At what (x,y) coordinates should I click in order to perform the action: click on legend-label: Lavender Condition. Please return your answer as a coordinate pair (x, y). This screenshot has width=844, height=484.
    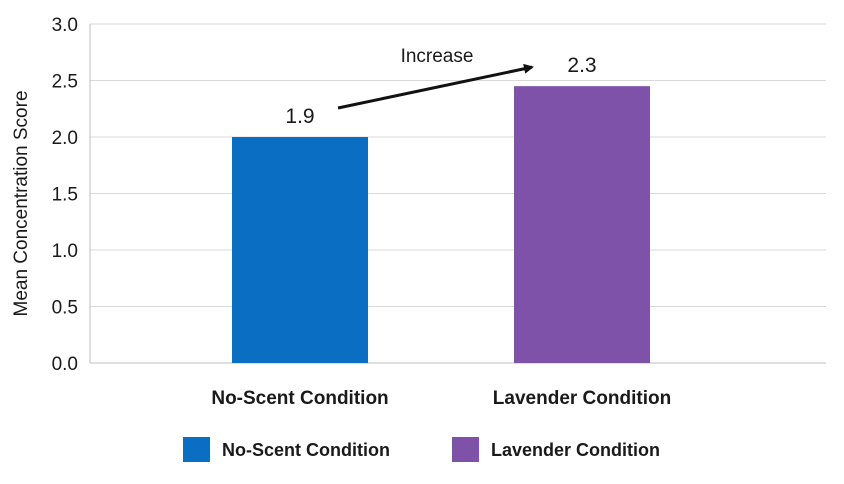
    Looking at the image, I should click on (575, 450).